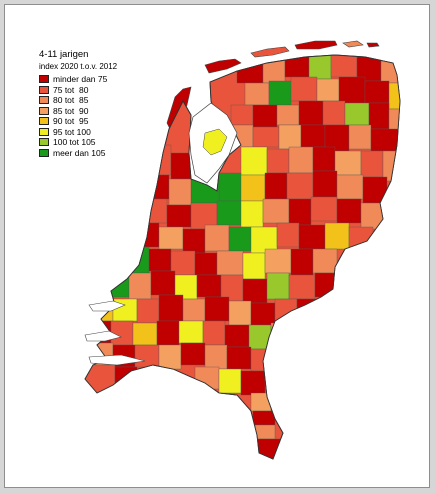  What do you see at coordinates (93, 90) in the screenshot?
I see `legend-item: 75 tot 80` at bounding box center [93, 90].